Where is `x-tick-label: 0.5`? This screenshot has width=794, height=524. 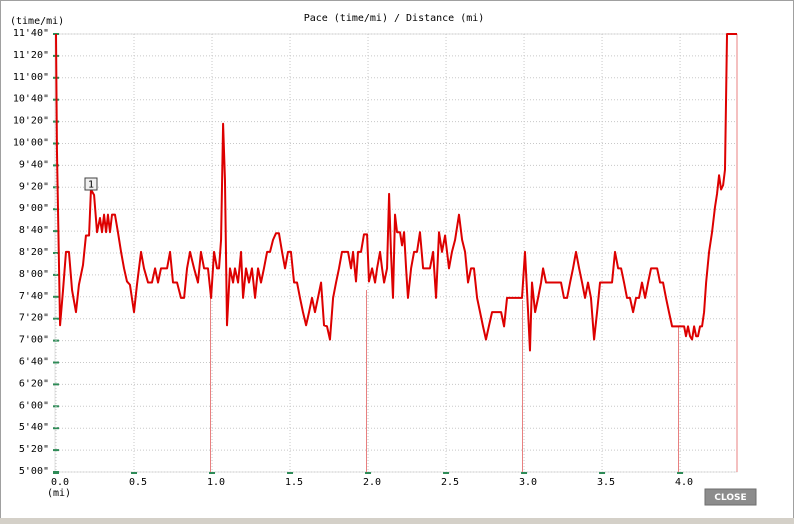 x-tick-label: 0.5 is located at coordinates (138, 482).